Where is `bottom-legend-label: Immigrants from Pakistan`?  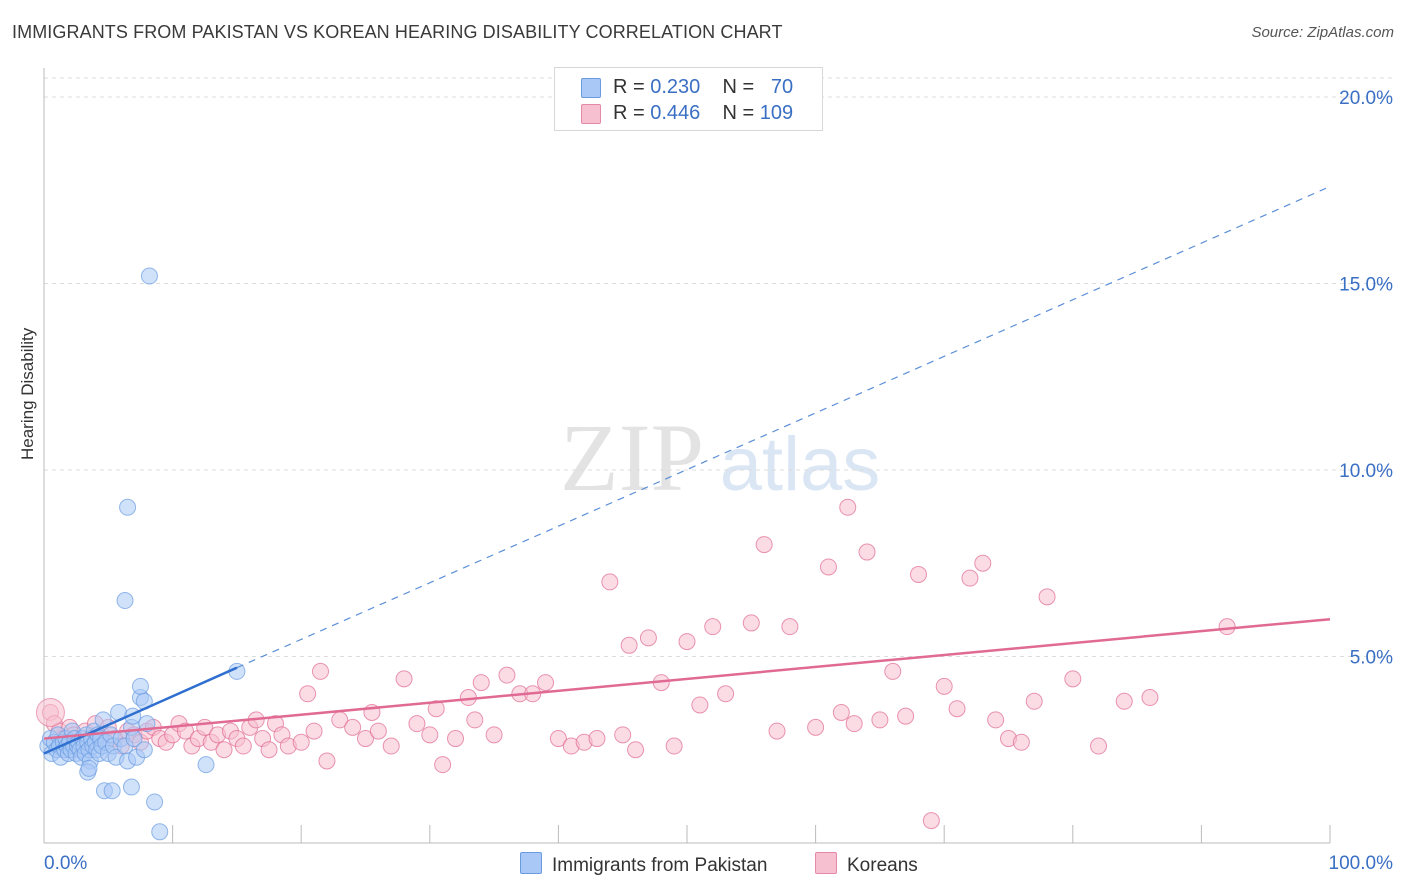
bottom-legend-label: Immigrants from Pakistan is located at coordinates (660, 865).